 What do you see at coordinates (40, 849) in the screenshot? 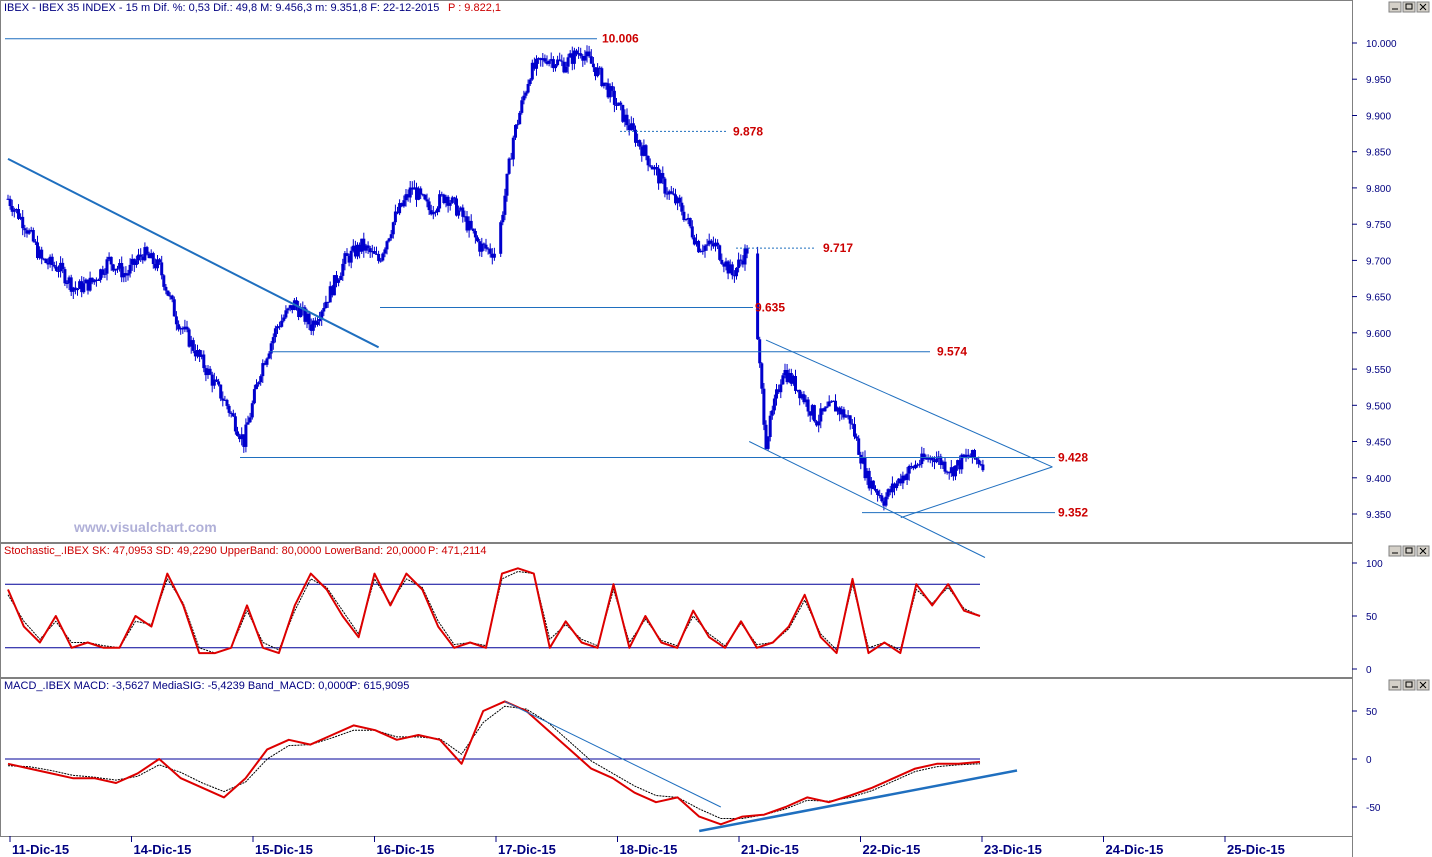
I see `date-tick-label: 11-Dic-15` at bounding box center [40, 849].